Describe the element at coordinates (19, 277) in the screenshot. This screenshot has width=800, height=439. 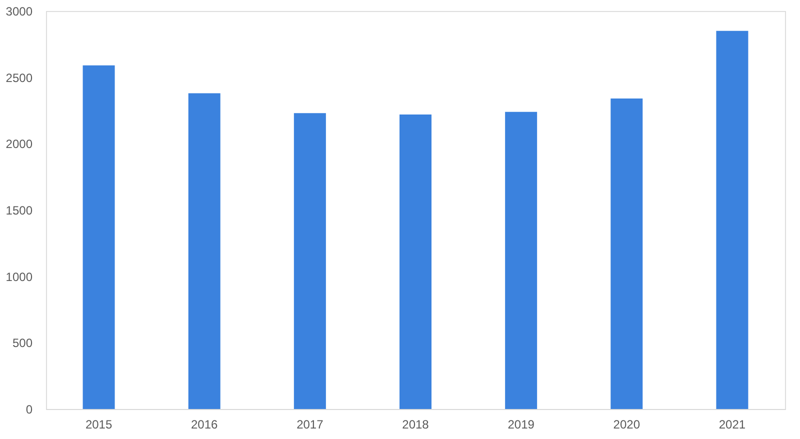
I see `y-tick-label: 1000` at that location.